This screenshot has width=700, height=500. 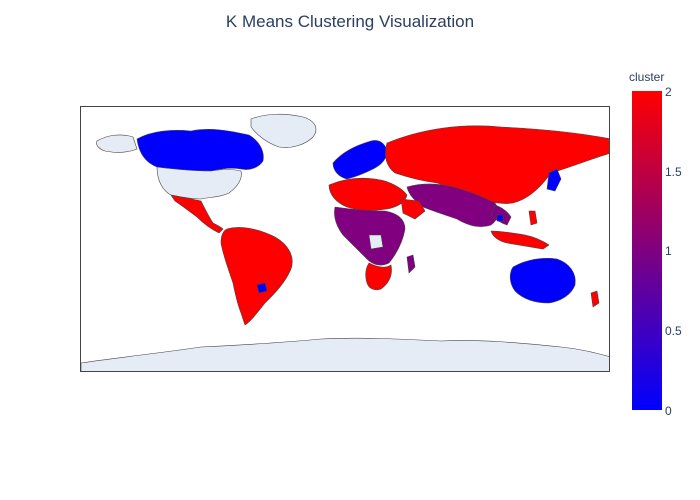 I want to click on region-philippines, so click(x=533, y=218).